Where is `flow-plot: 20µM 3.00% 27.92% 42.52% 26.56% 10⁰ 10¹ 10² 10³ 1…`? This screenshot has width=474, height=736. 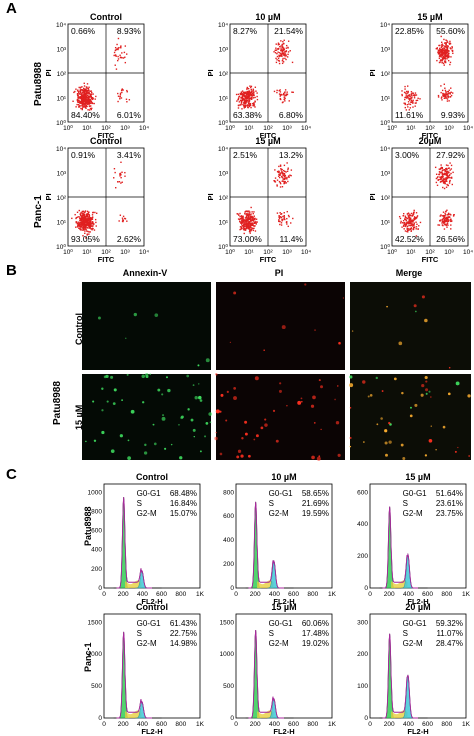 flow-plot: 20µM 3.00% 27.92% 42.52% 26.56% 10⁰ 10¹ 10² 10³ 1… is located at coordinates (420, 200).